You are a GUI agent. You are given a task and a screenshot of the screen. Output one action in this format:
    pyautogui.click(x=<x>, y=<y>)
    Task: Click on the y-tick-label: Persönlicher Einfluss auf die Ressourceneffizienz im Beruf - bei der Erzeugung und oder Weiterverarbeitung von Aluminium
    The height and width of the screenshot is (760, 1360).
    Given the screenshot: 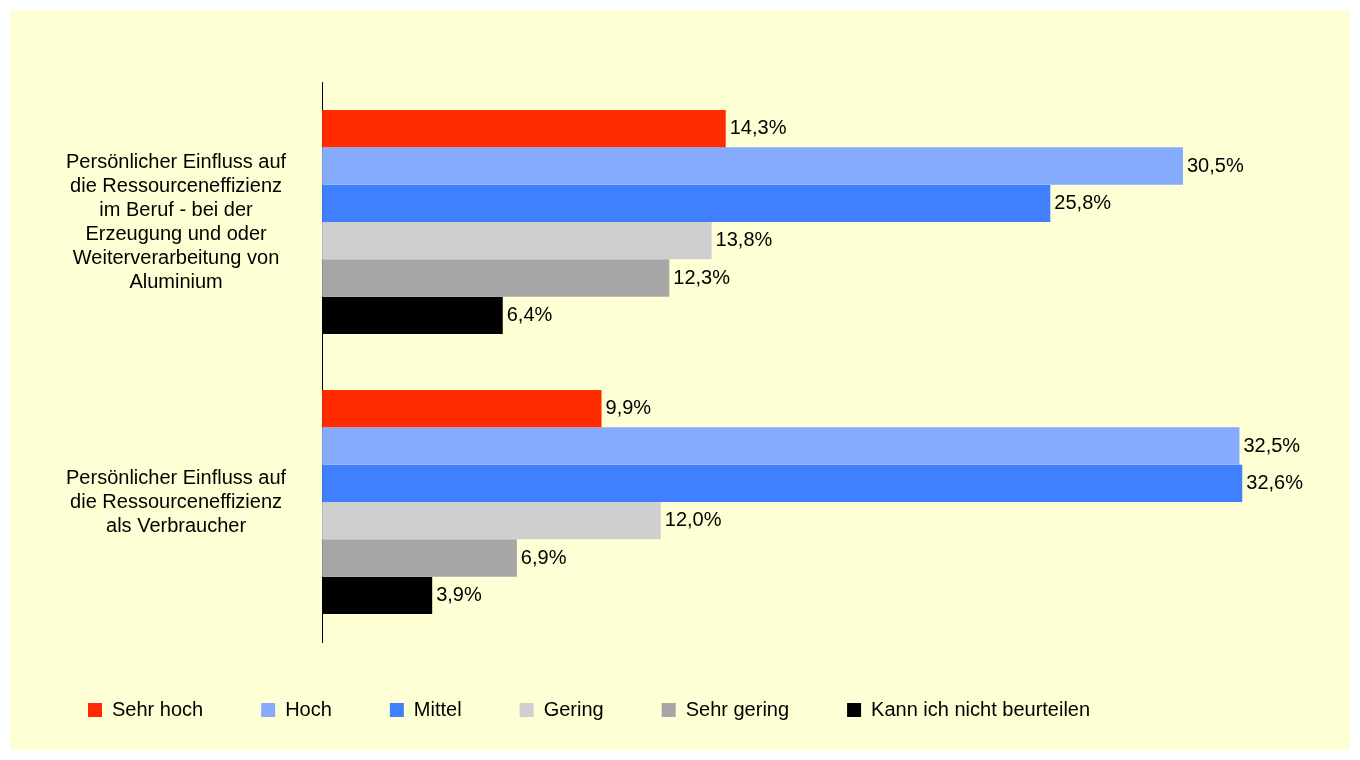 What is the action you would take?
    pyautogui.click(x=176, y=220)
    